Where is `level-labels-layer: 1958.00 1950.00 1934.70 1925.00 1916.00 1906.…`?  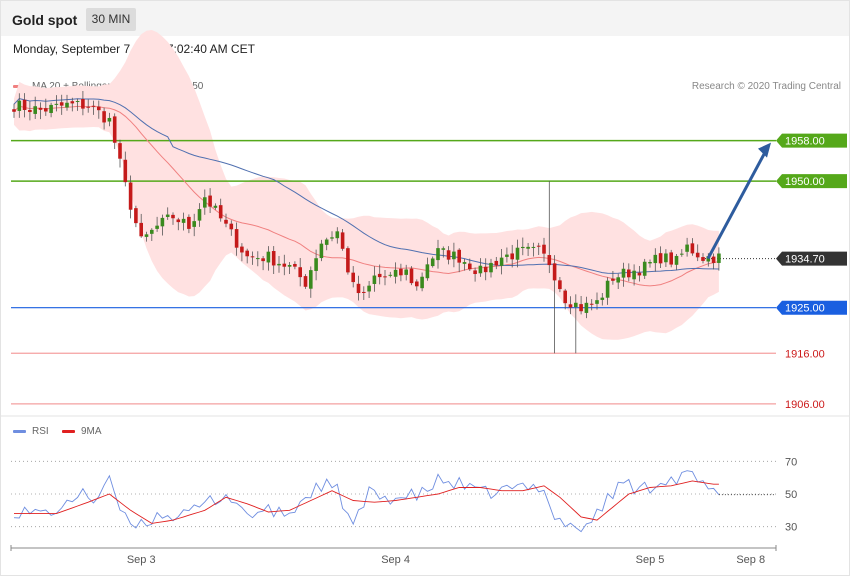 level-labels-layer: 1958.00 1950.00 1934.70 1925.00 1916.00 1906.… is located at coordinates (811, 272).